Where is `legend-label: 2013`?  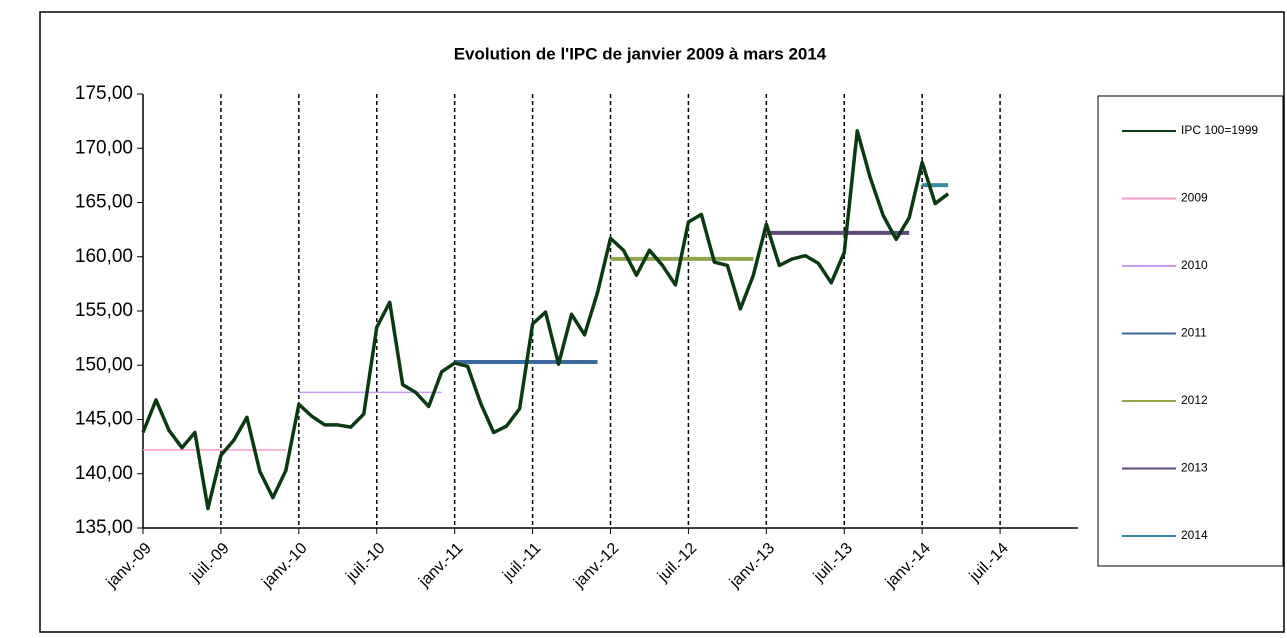 legend-label: 2013 is located at coordinates (1194, 468).